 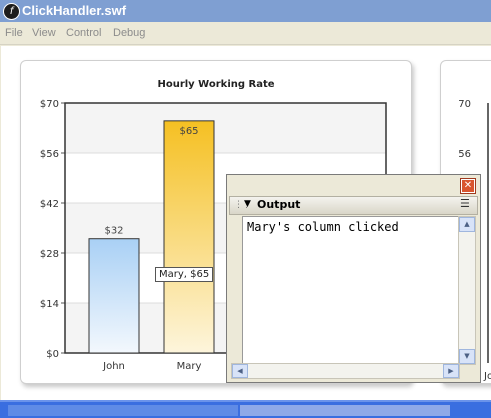 I want to click on grid-band, so click(x=225, y=128).